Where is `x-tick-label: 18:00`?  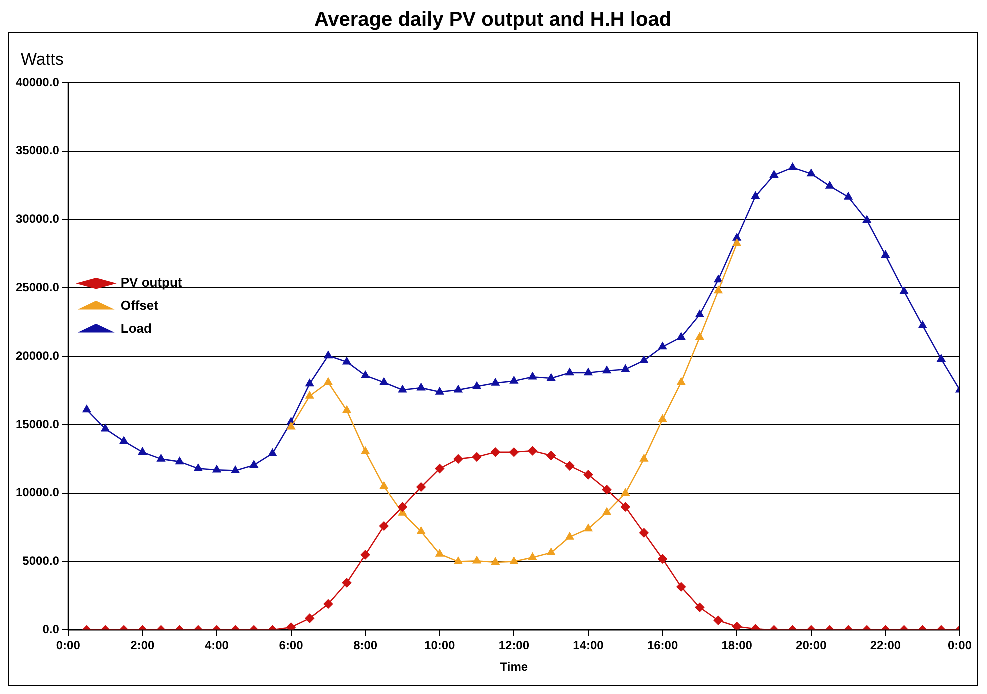
x-tick-label: 18:00 is located at coordinates (737, 645).